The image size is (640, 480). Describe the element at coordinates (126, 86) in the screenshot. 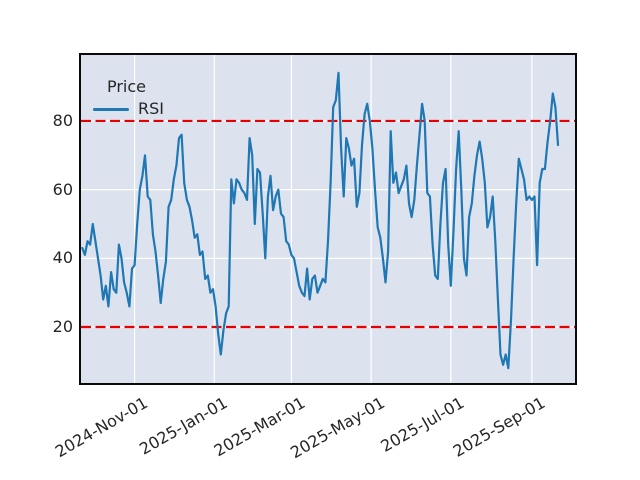

I see `legend-title: Price` at that location.